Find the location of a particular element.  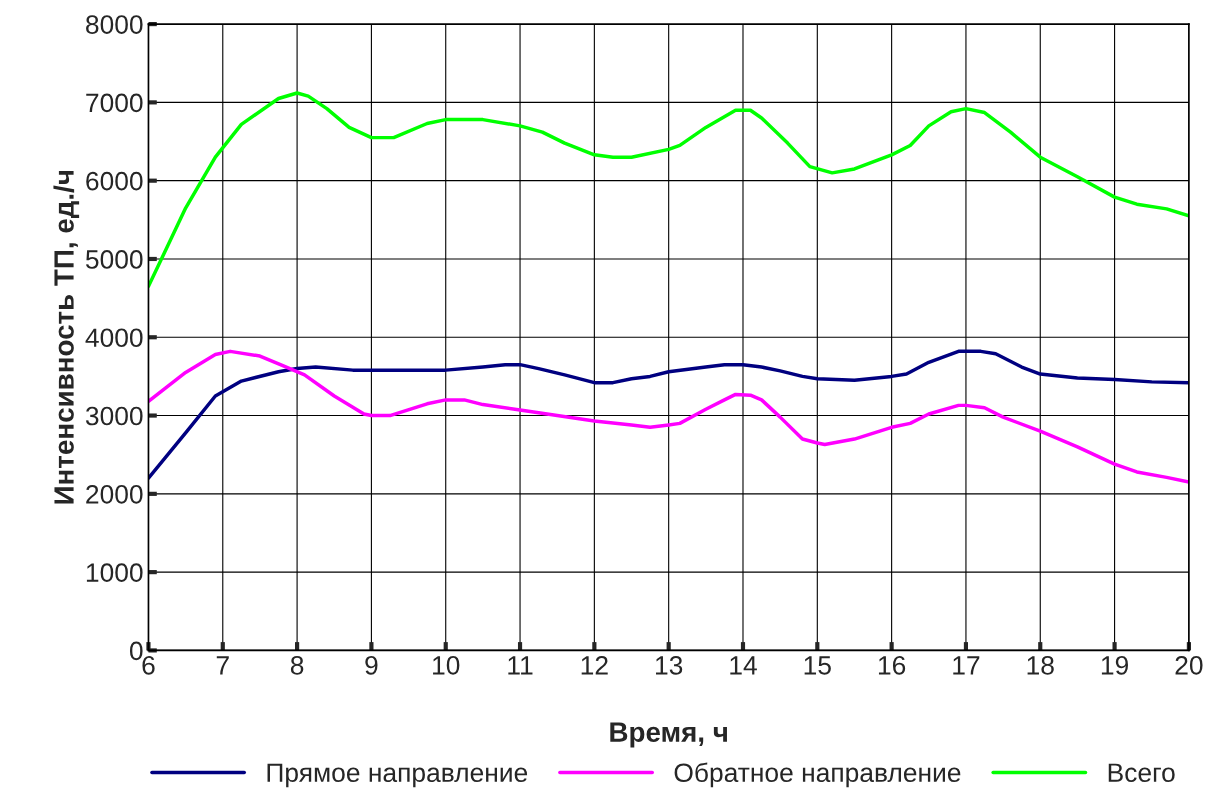

y-tick-label: 7000 is located at coordinates (114, 103).